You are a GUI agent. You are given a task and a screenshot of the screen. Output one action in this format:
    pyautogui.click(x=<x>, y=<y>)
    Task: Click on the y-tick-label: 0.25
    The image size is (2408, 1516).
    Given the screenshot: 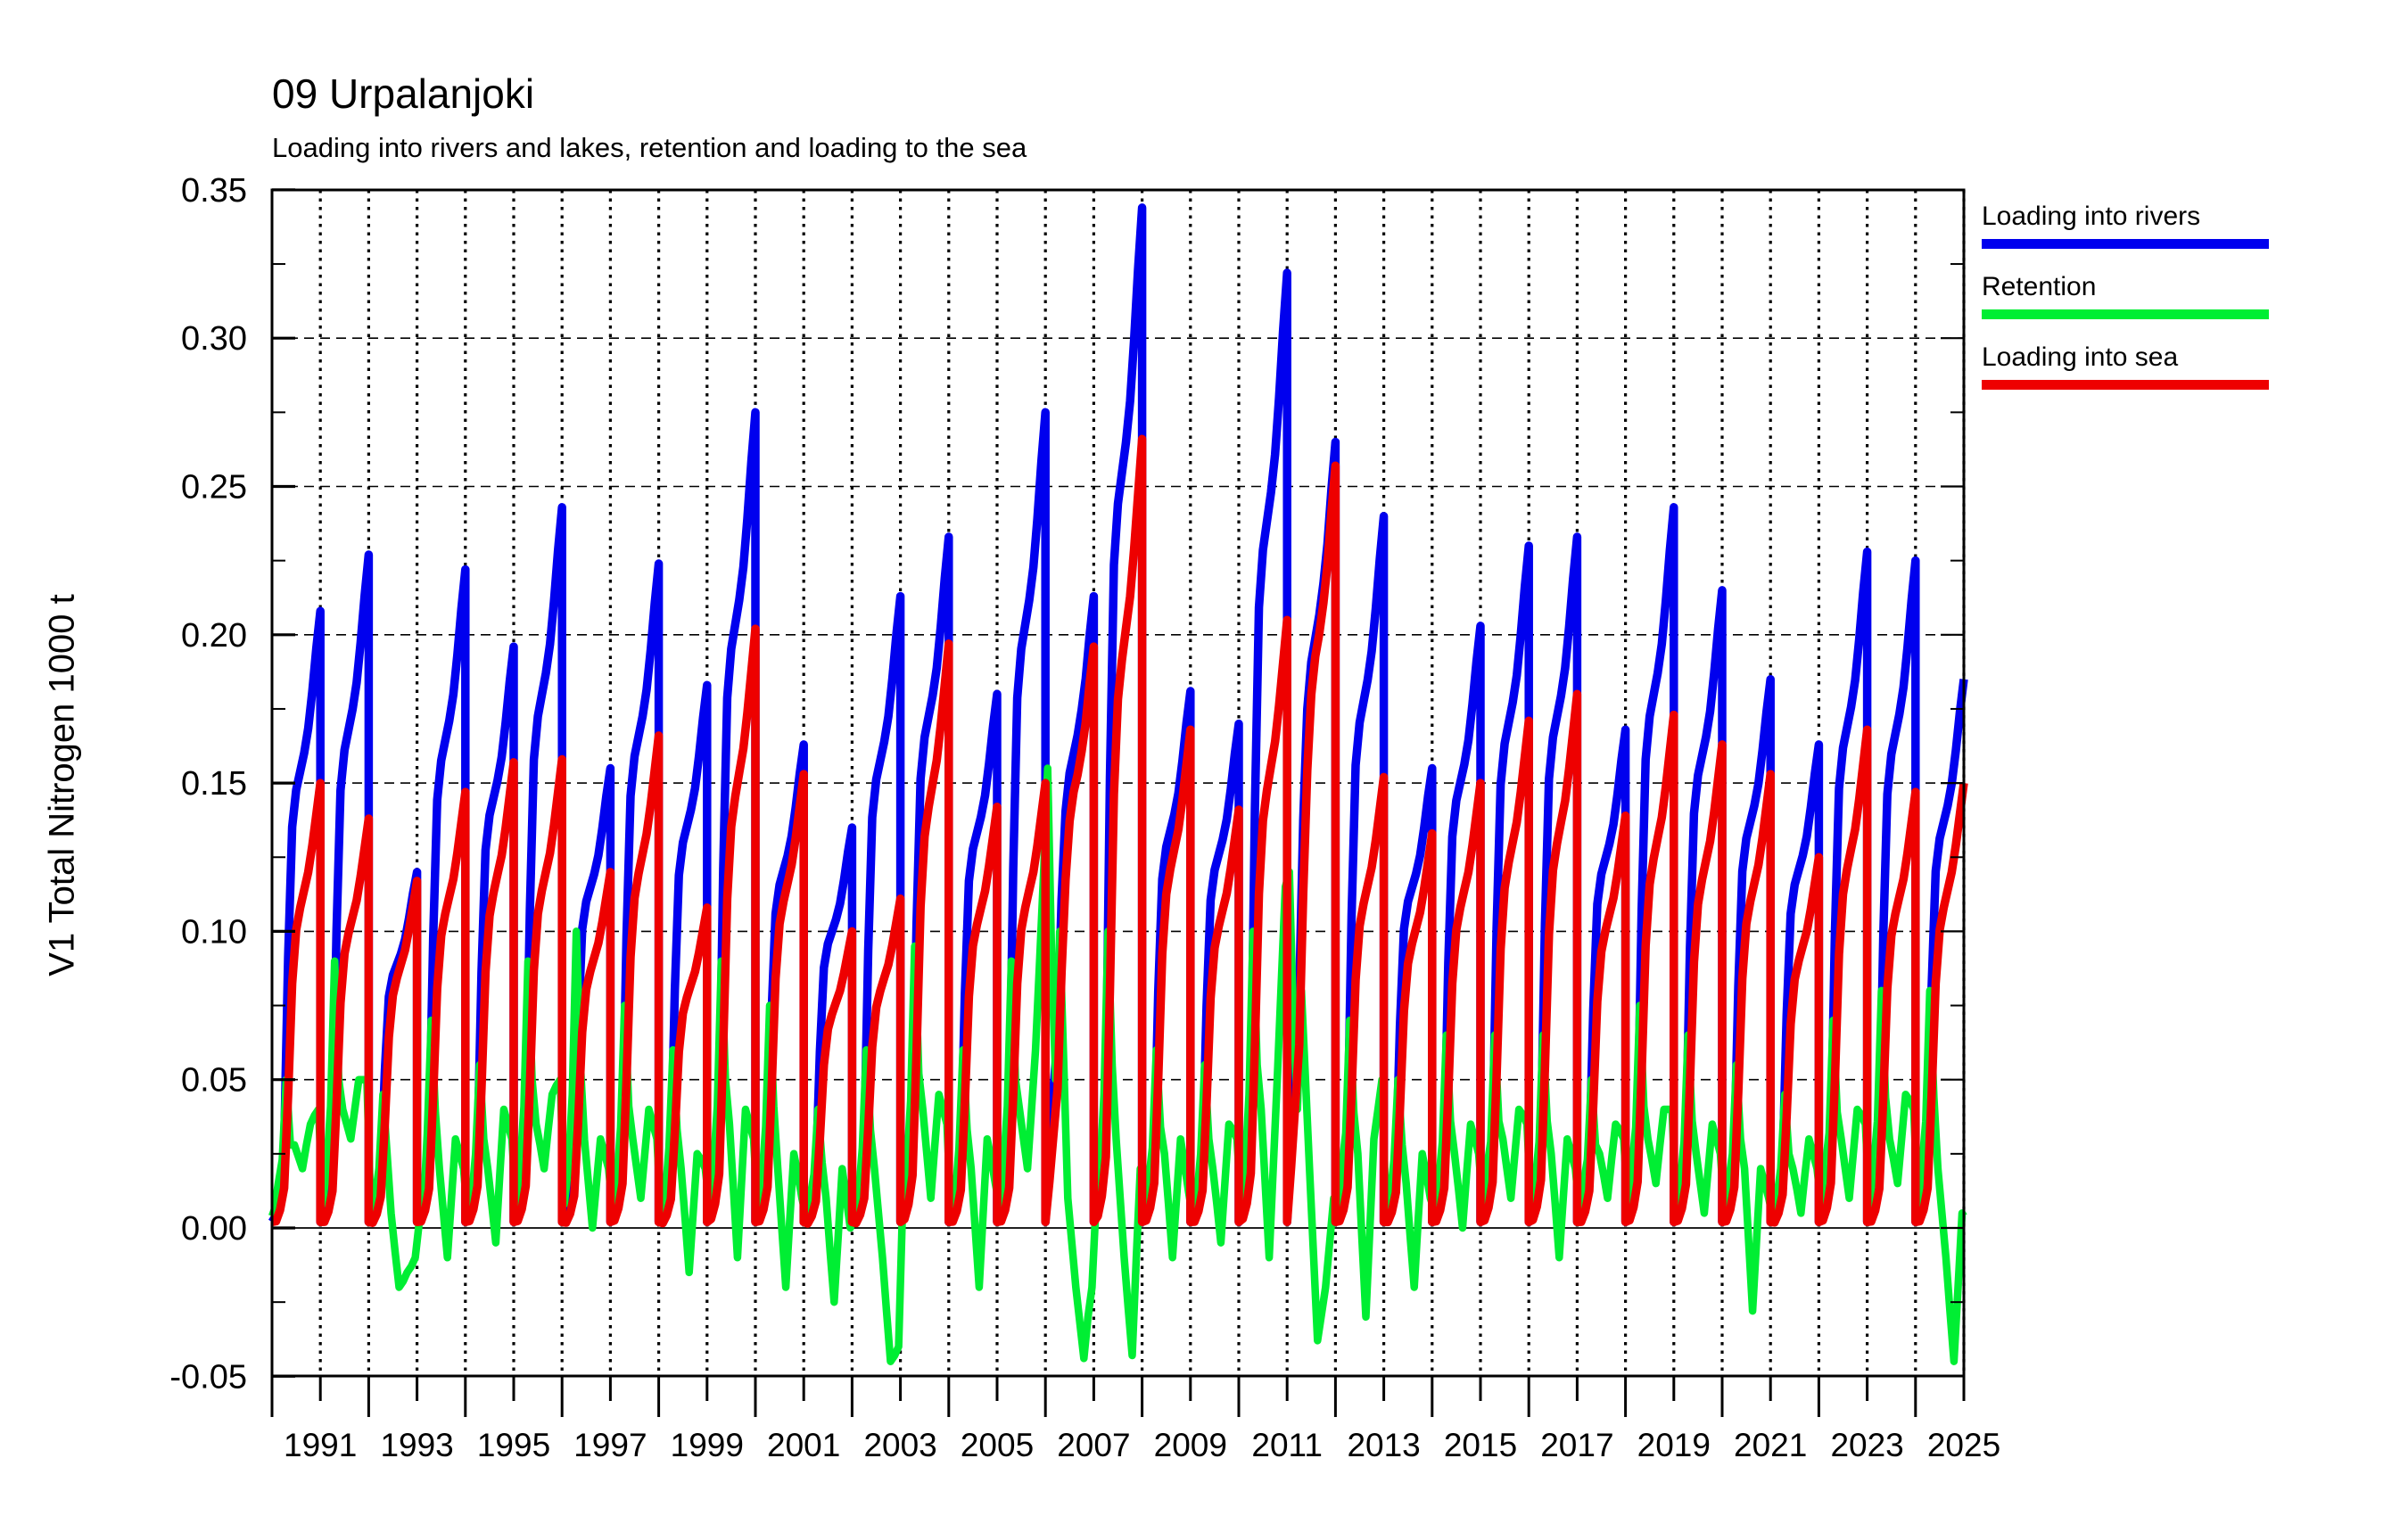 What is the action you would take?
    pyautogui.click(x=214, y=488)
    